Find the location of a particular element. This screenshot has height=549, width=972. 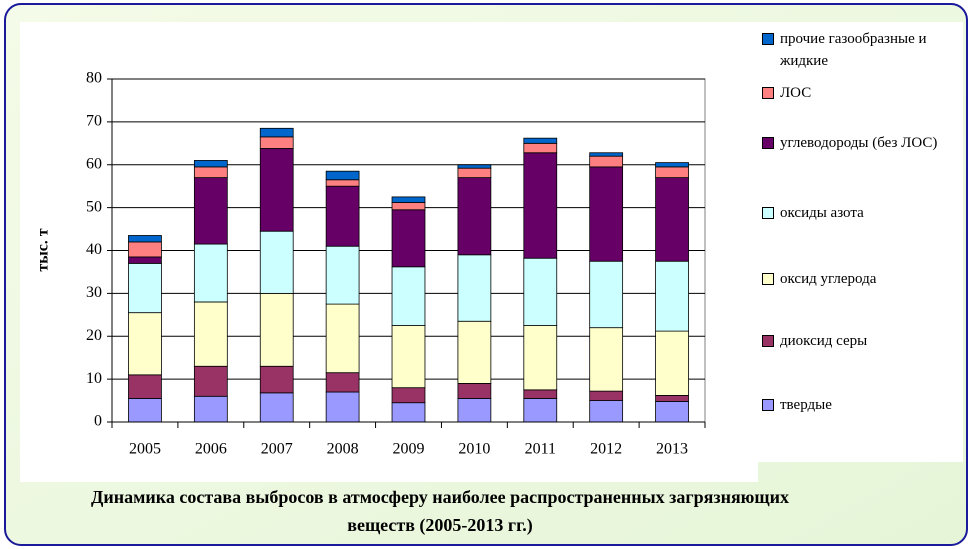

legend-item: углеводороды (без ЛОС) is located at coordinates (863, 143).